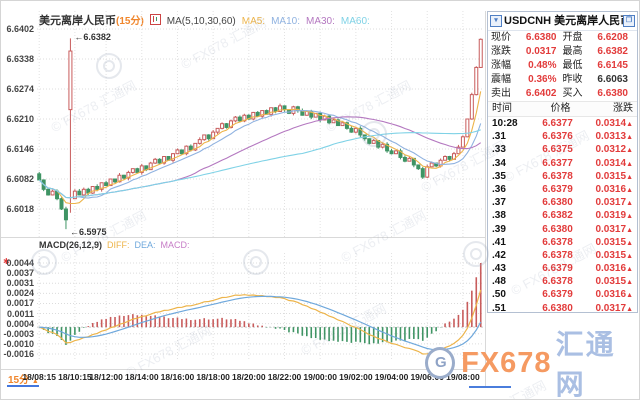 This screenshot has width=640, height=400. Describe the element at coordinates (75, 377) in the screenshot. I see `time-tick: 18/10:15` at that location.